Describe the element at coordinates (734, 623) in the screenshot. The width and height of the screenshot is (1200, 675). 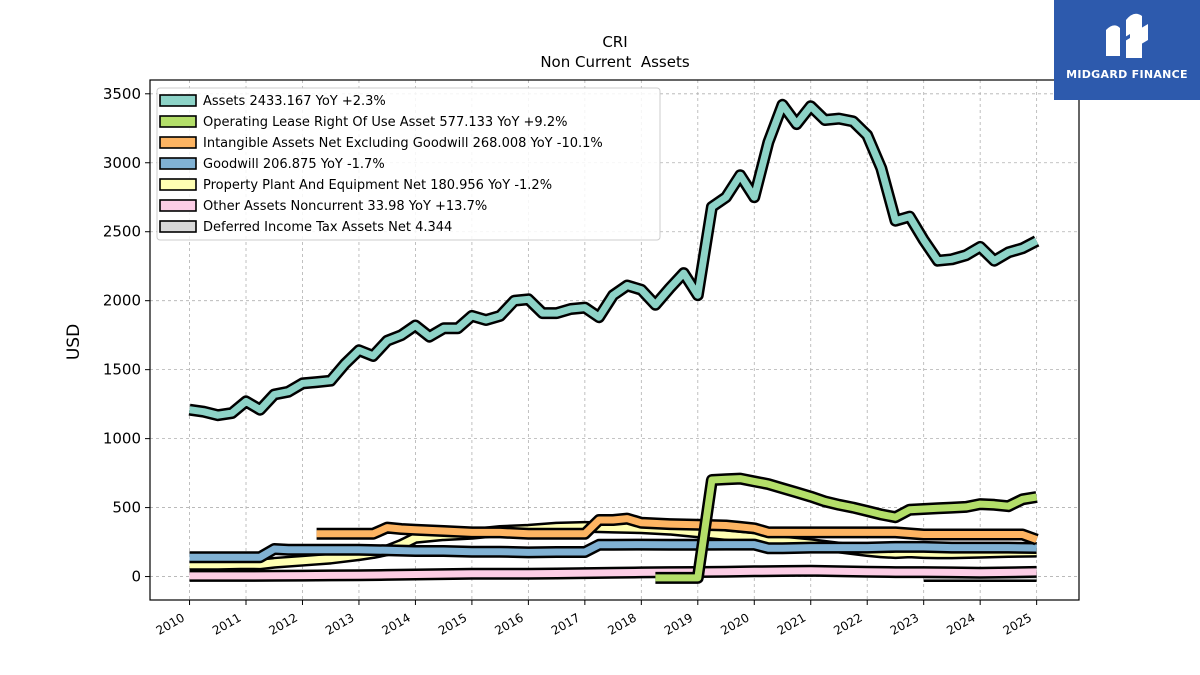
I see `x-tick-label: 2020` at that location.